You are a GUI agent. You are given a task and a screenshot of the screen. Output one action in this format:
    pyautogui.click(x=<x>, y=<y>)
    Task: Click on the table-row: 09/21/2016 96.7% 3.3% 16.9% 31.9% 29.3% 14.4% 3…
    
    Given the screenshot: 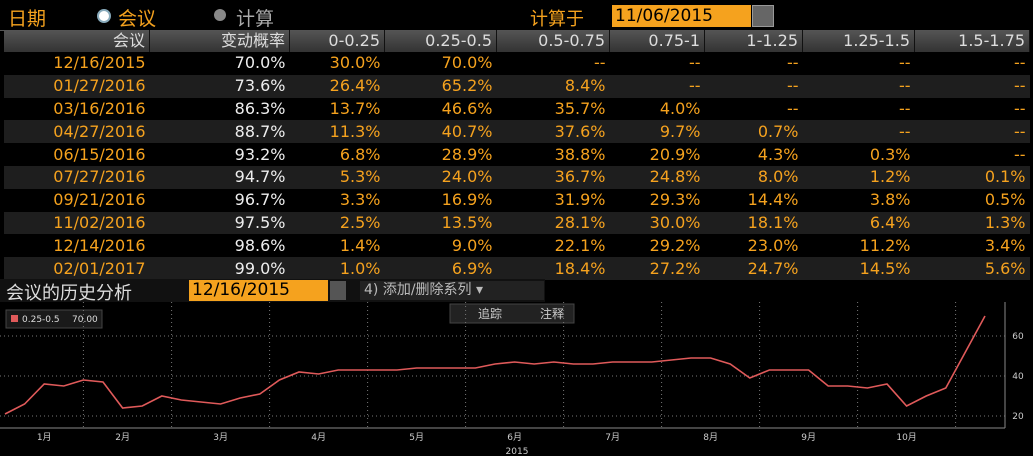 What is the action you would take?
    pyautogui.click(x=517, y=200)
    